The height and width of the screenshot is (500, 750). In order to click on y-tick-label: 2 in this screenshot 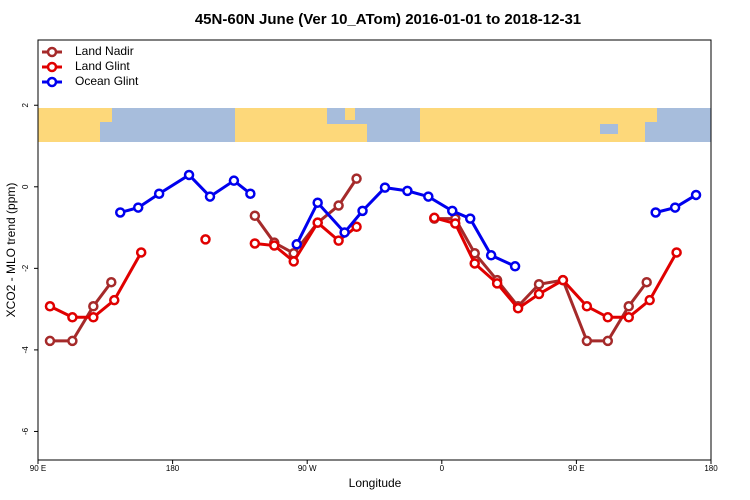, I will do `click(25, 104)`.